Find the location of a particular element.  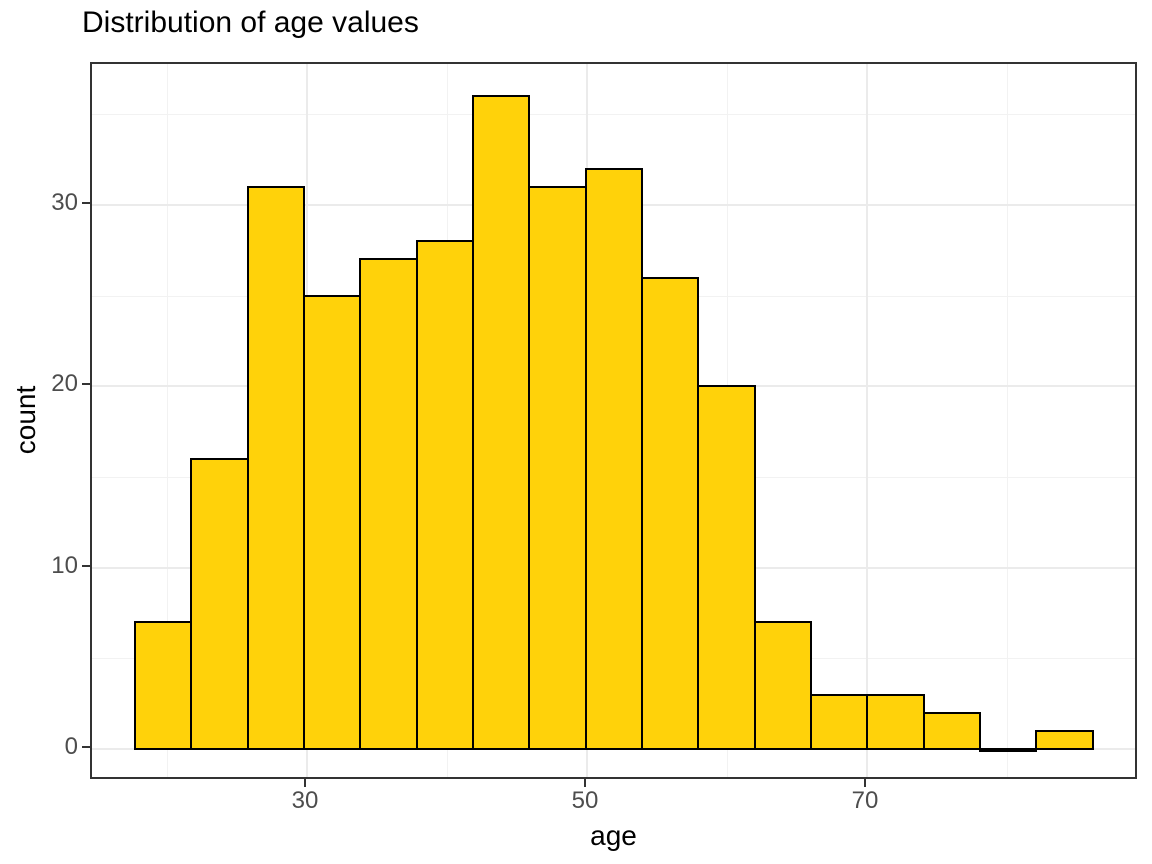

x-major-gridline is located at coordinates (867, 420).